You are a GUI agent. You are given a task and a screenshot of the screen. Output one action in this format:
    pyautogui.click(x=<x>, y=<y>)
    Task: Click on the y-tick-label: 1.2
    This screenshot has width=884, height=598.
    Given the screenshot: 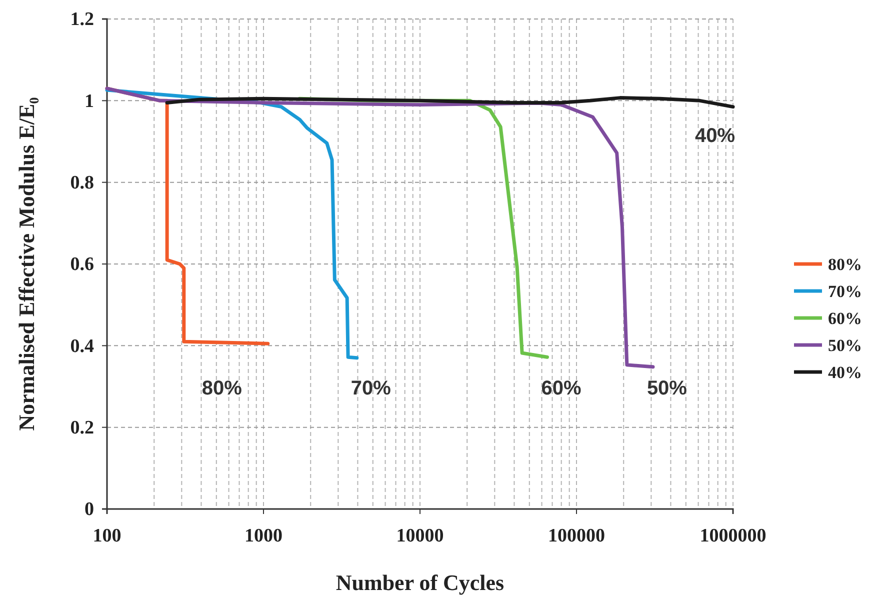 What is the action you would take?
    pyautogui.click(x=82, y=19)
    